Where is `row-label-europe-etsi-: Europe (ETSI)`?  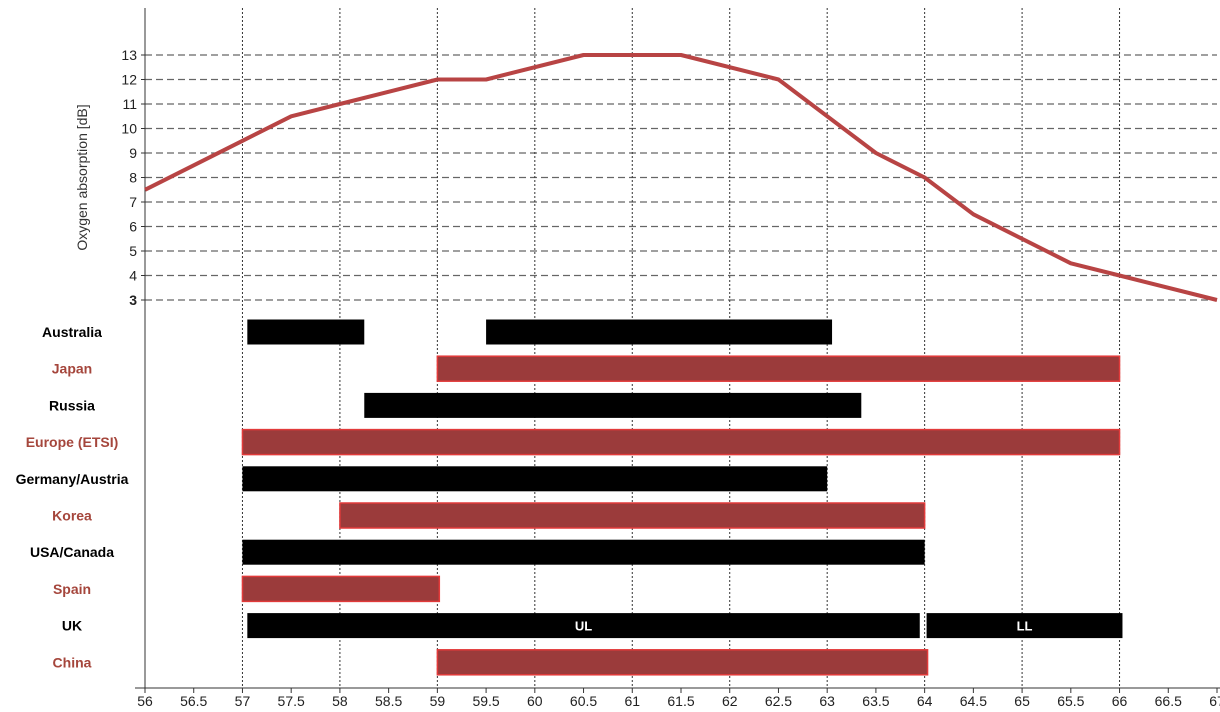
row-label-europe-etsi-: Europe (ETSI) is located at coordinates (72, 442).